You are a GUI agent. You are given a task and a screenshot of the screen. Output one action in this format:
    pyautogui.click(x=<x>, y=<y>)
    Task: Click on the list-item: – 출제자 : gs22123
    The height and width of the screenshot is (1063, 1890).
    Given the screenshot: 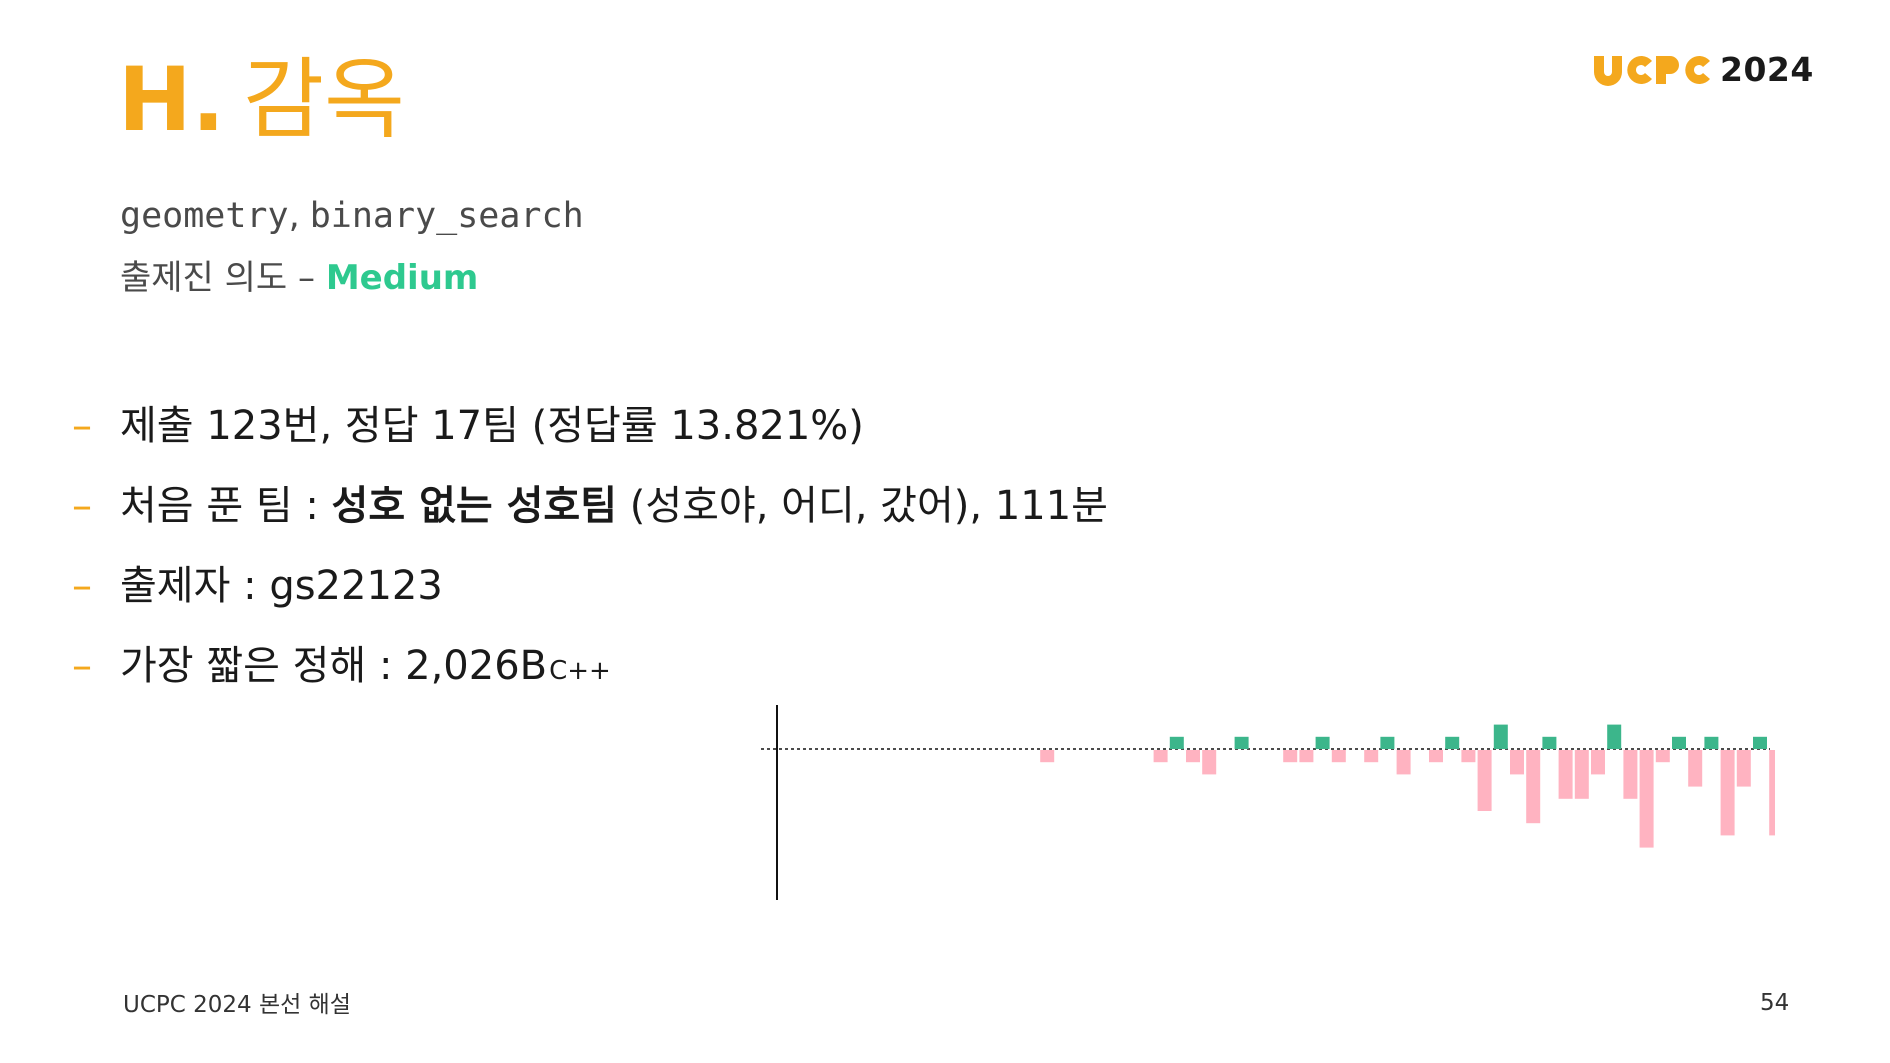 What is the action you would take?
    pyautogui.click(x=590, y=593)
    